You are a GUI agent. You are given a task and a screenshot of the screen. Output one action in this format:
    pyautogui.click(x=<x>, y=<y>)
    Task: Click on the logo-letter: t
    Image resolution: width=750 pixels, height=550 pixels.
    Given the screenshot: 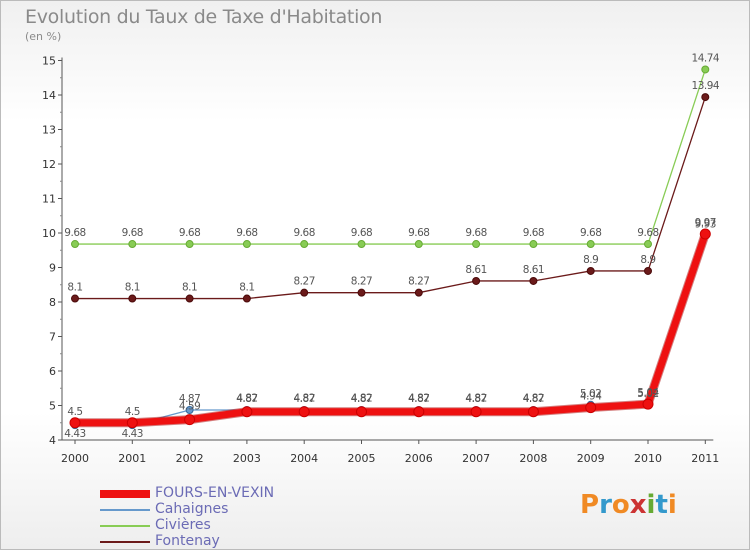 What is the action you would take?
    pyautogui.click(x=661, y=505)
    